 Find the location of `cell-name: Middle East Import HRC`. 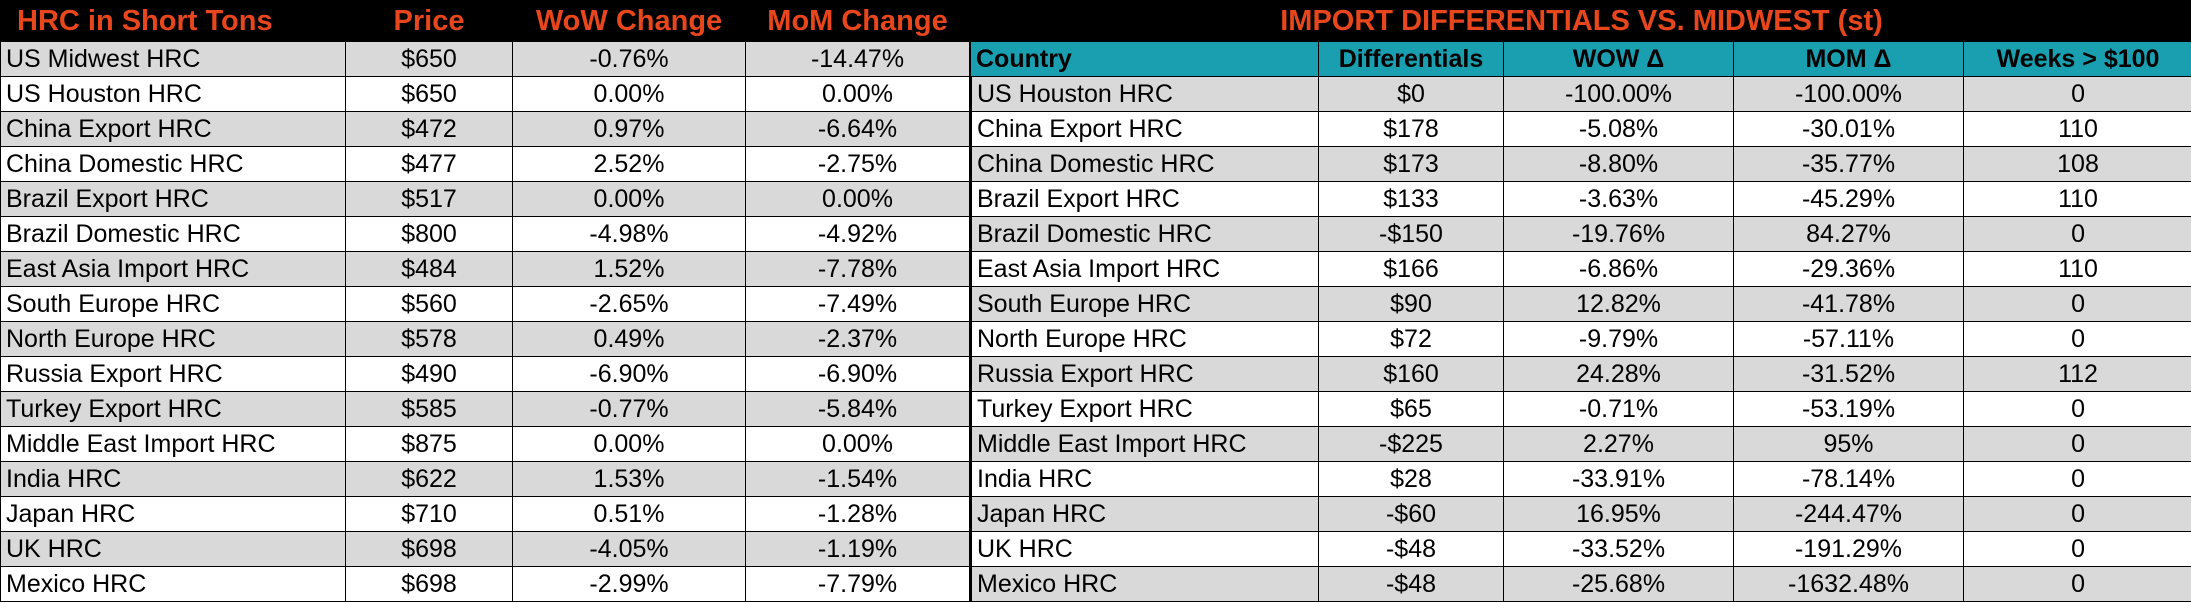

cell-name: Middle East Import HRC is located at coordinates (173, 444).